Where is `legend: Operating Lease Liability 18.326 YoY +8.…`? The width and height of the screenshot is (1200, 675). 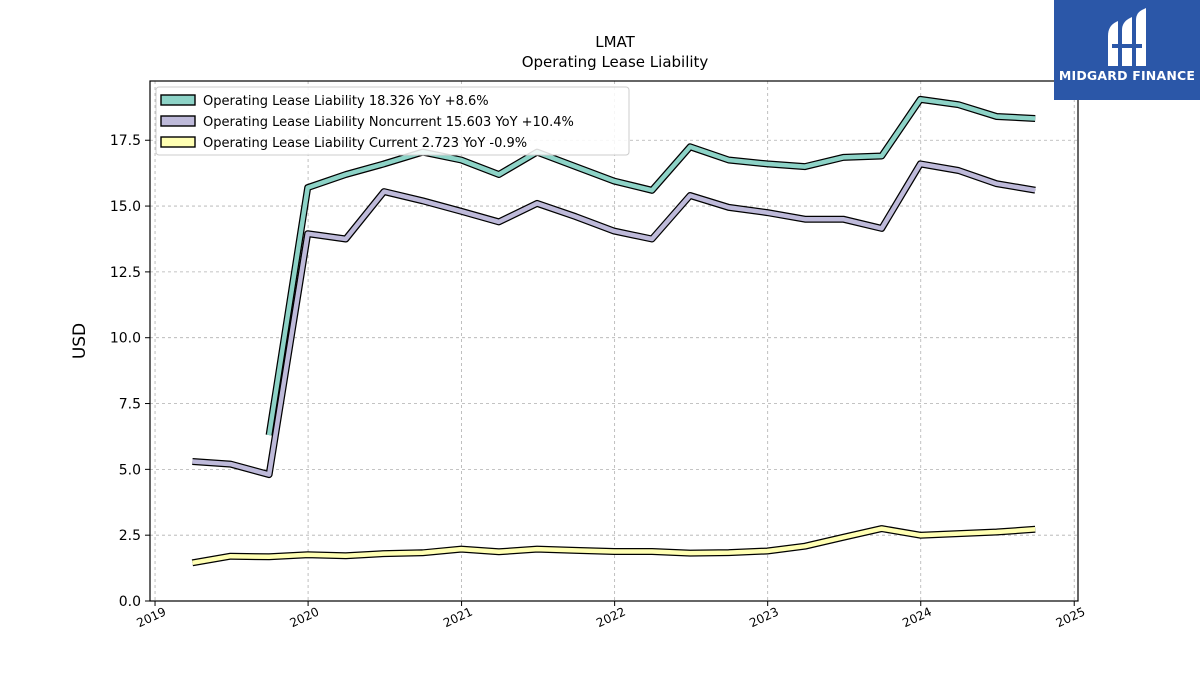
legend: Operating Lease Liability 18.326 YoY +8.… is located at coordinates (392, 121).